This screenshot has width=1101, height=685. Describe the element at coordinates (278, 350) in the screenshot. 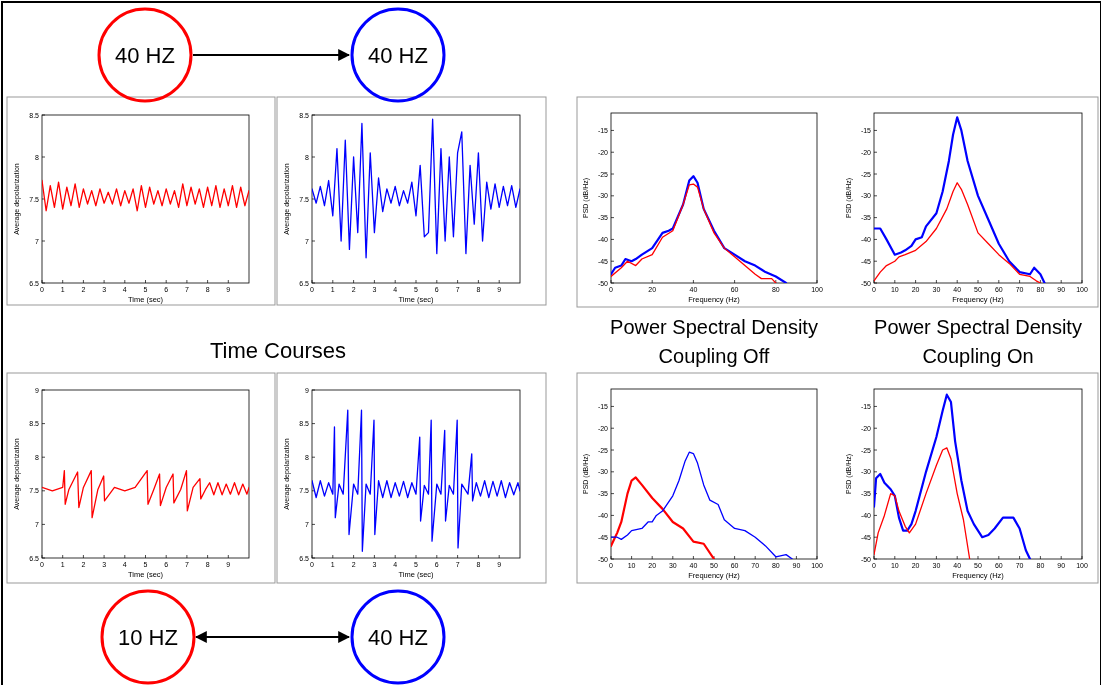

I see `text: Time Courses` at that location.